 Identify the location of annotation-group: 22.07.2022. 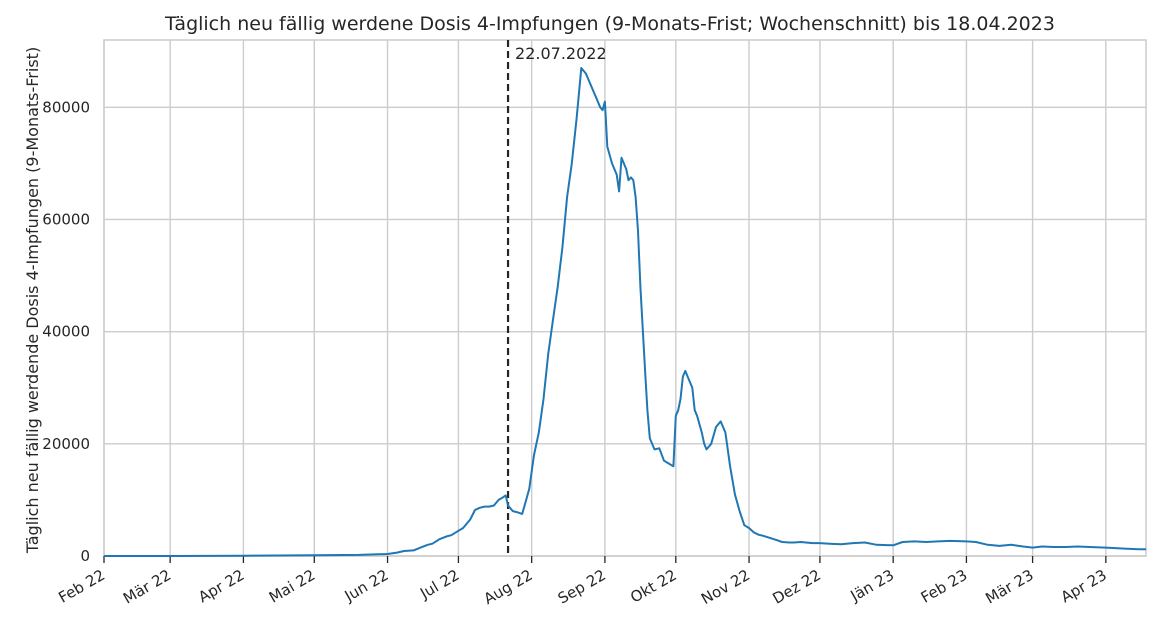
(556, 298).